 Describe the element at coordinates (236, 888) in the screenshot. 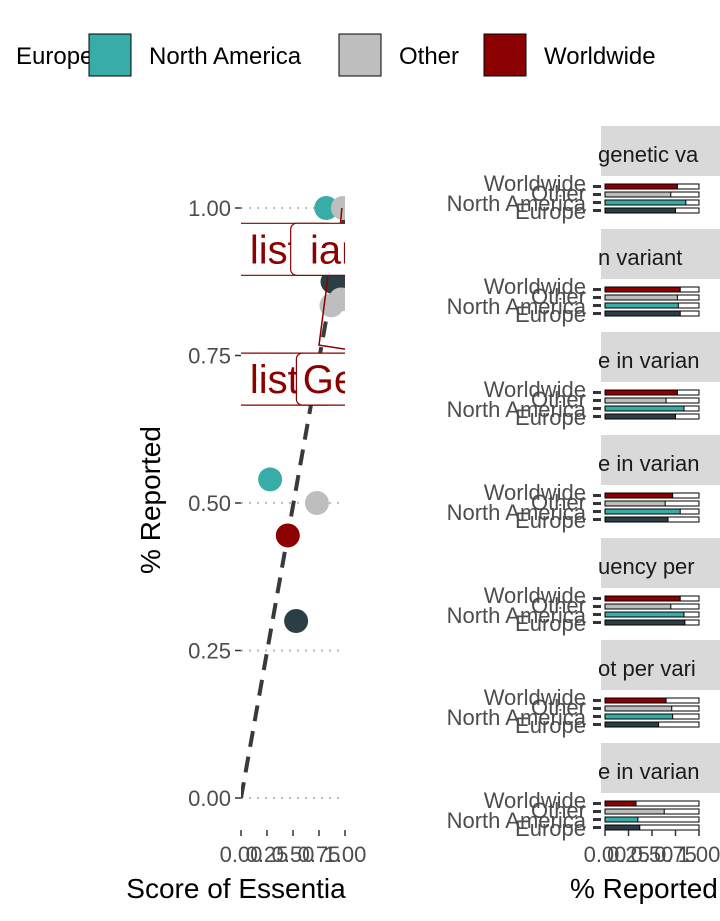

I see `x-axis-title: Score of Essentia` at that location.